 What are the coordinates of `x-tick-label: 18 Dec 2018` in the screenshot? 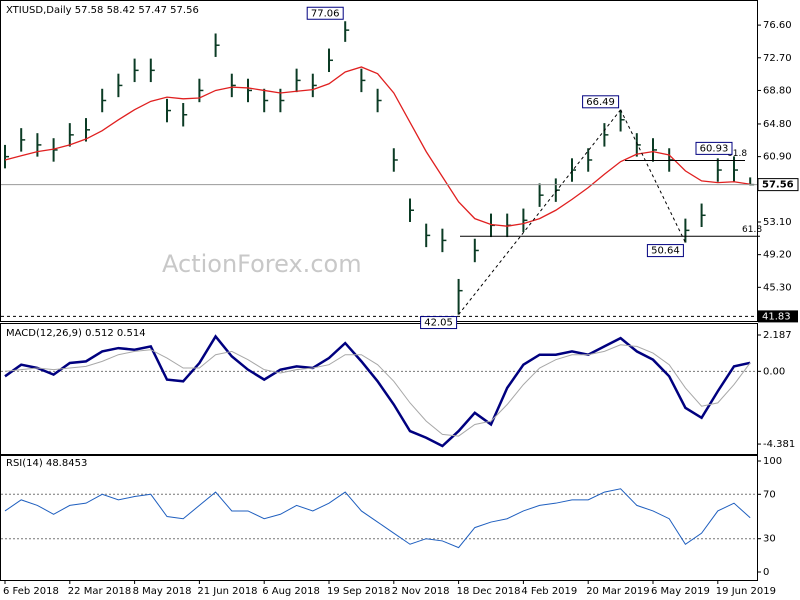 It's located at (489, 591).